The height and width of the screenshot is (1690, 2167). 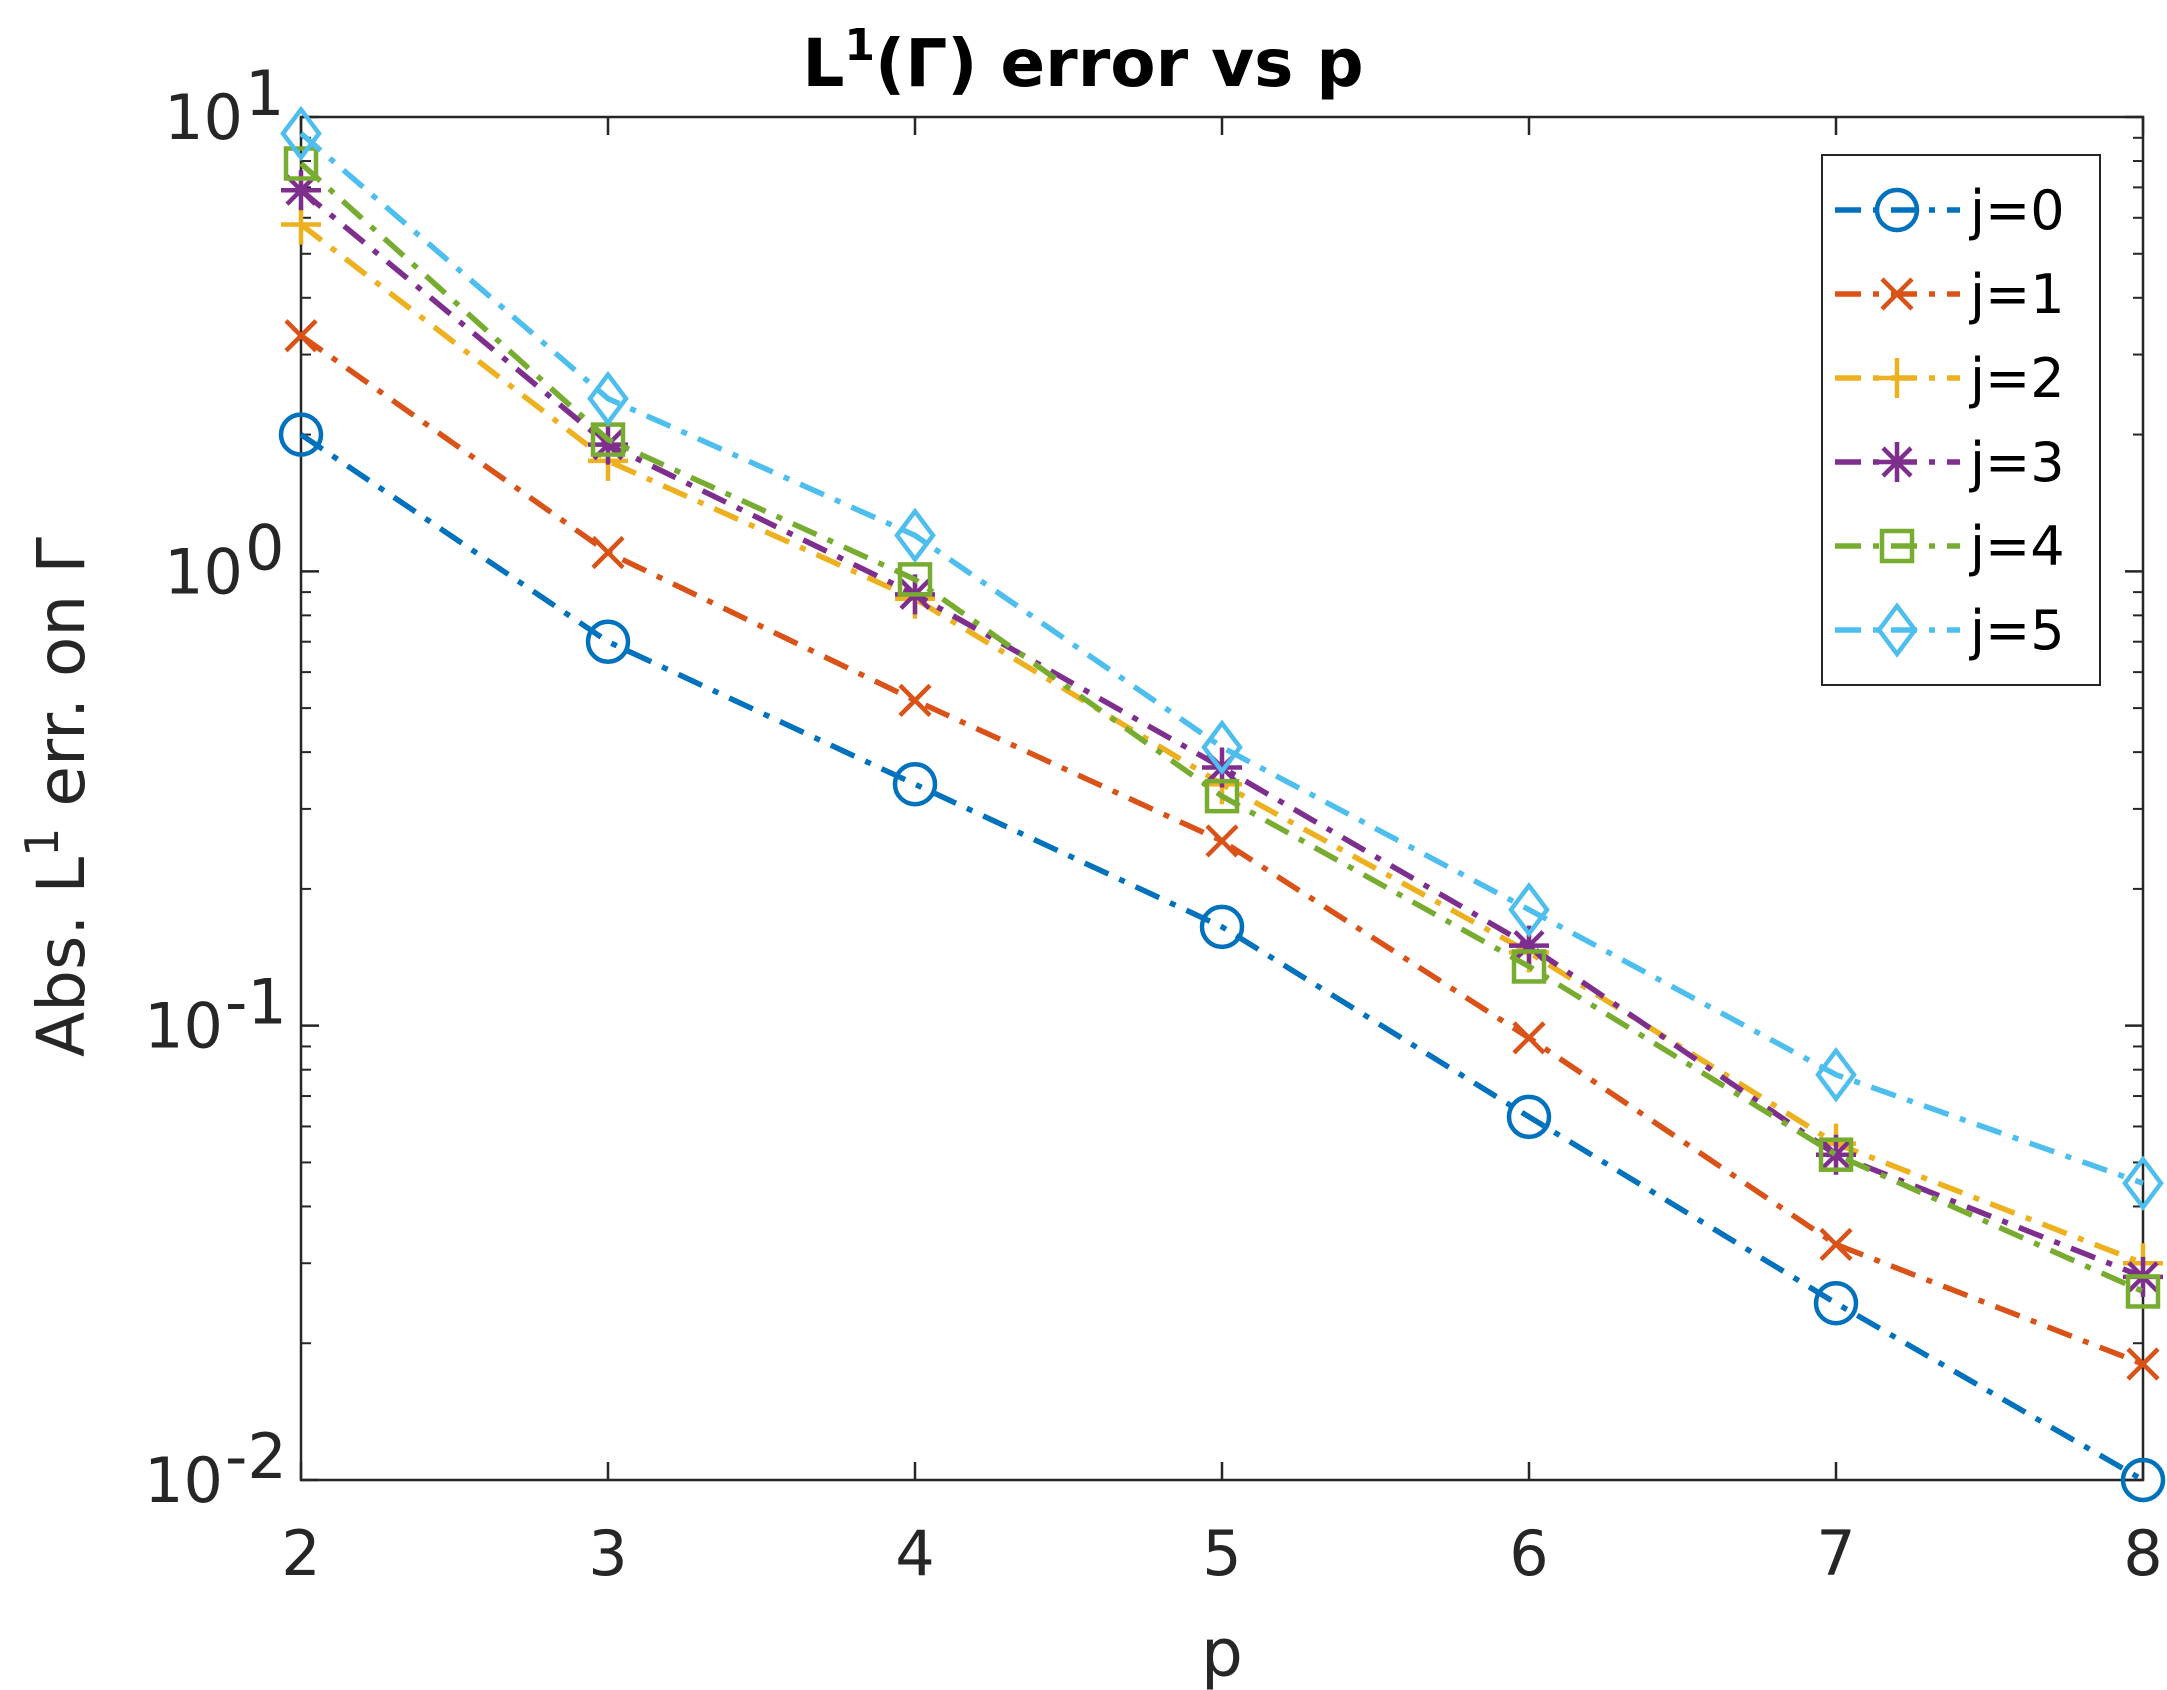 What do you see at coordinates (42, 842) in the screenshot?
I see `y-axis-label-superscript: 1` at bounding box center [42, 842].